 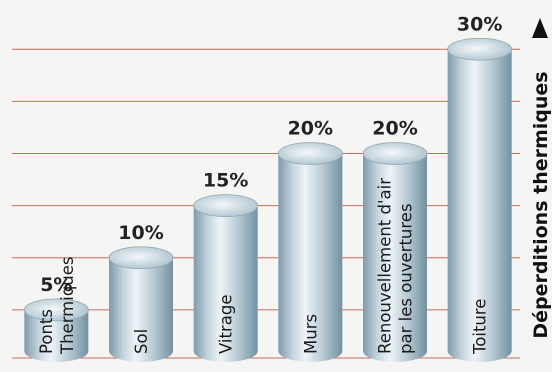 What do you see at coordinates (140, 233) in the screenshot?
I see `value-label: 10%` at bounding box center [140, 233].